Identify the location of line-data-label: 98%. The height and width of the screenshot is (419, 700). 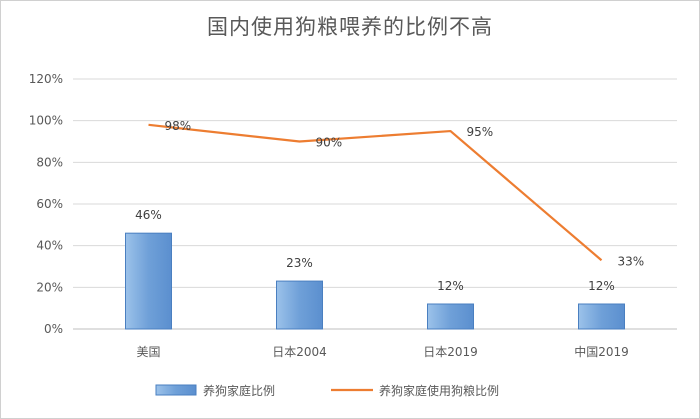
(178, 126).